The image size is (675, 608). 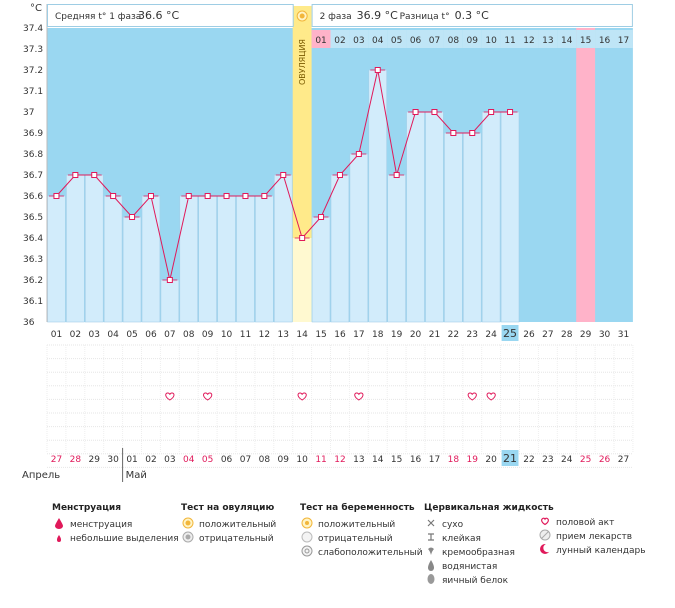 I want to click on y-tick-label: 36.2, so click(x=33, y=281).